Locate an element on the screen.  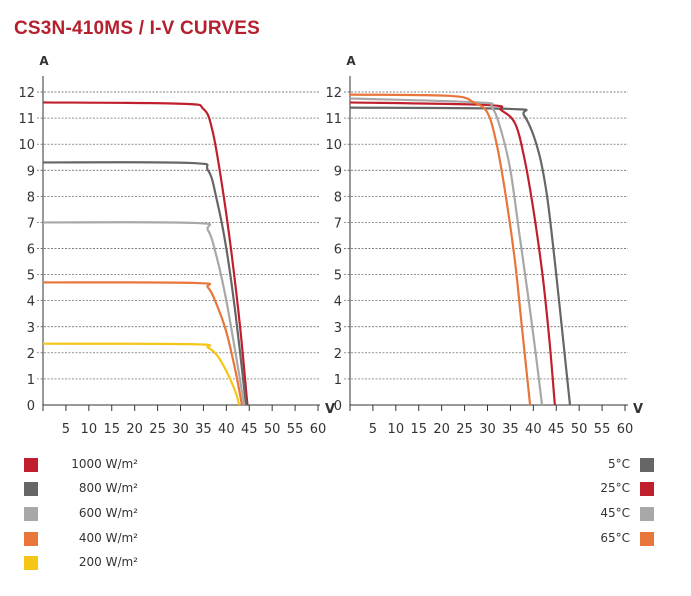
legend-label: 1000 W/m² is located at coordinates (104, 464).